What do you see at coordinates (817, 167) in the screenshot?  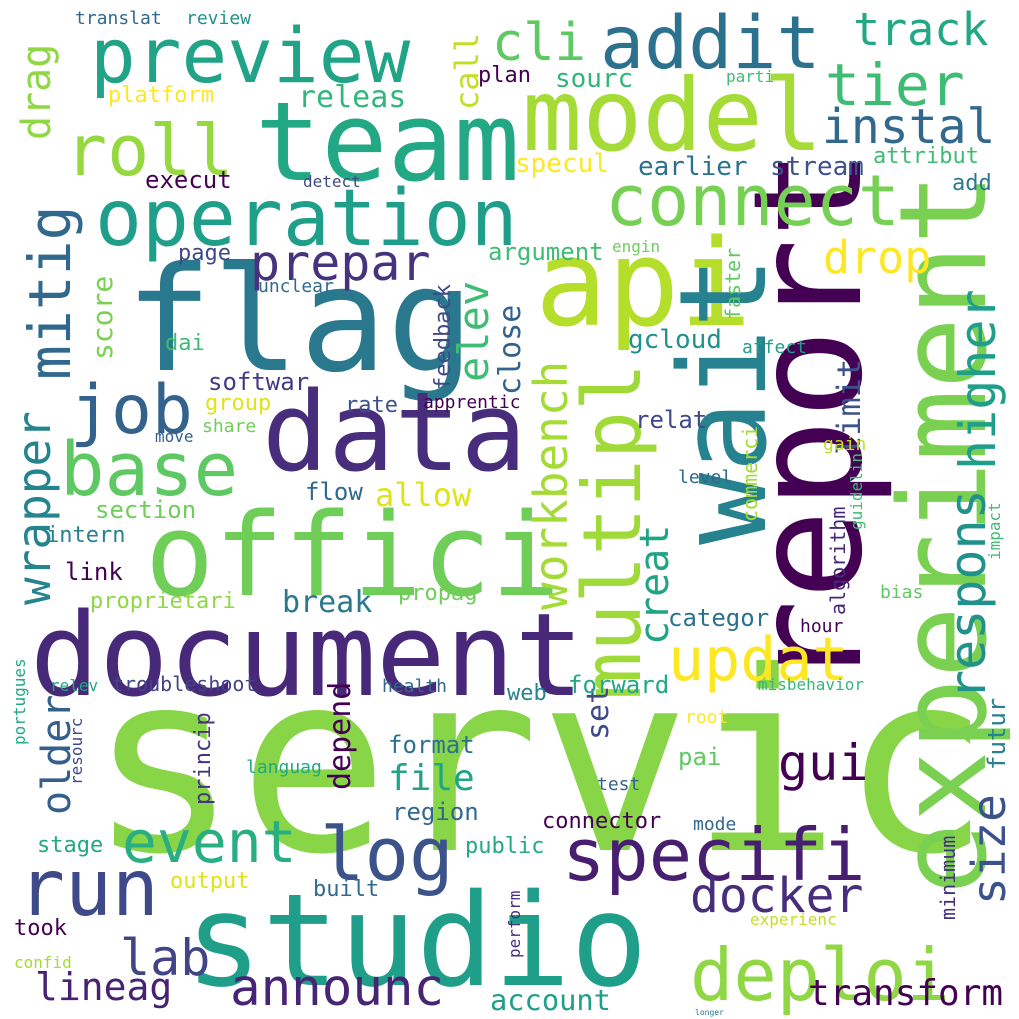 I see `word-stream: stream` at bounding box center [817, 167].